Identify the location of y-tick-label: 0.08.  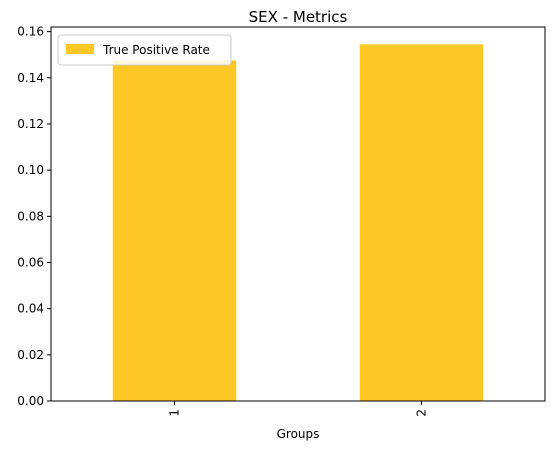
(30, 216).